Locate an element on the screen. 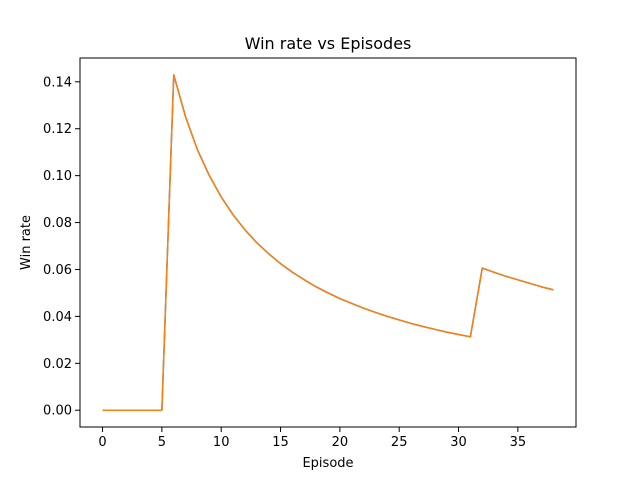 Image resolution: width=640 pixels, height=484 pixels. x-tick-label: 20 is located at coordinates (340, 442).